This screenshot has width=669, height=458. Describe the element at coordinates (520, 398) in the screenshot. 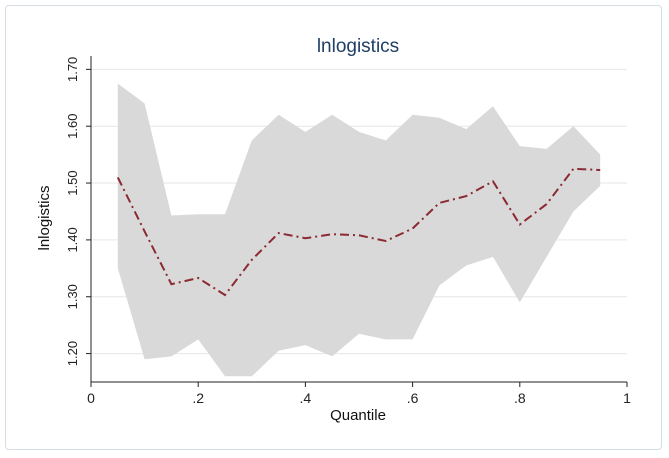

I see `x-tick-label: .8` at that location.